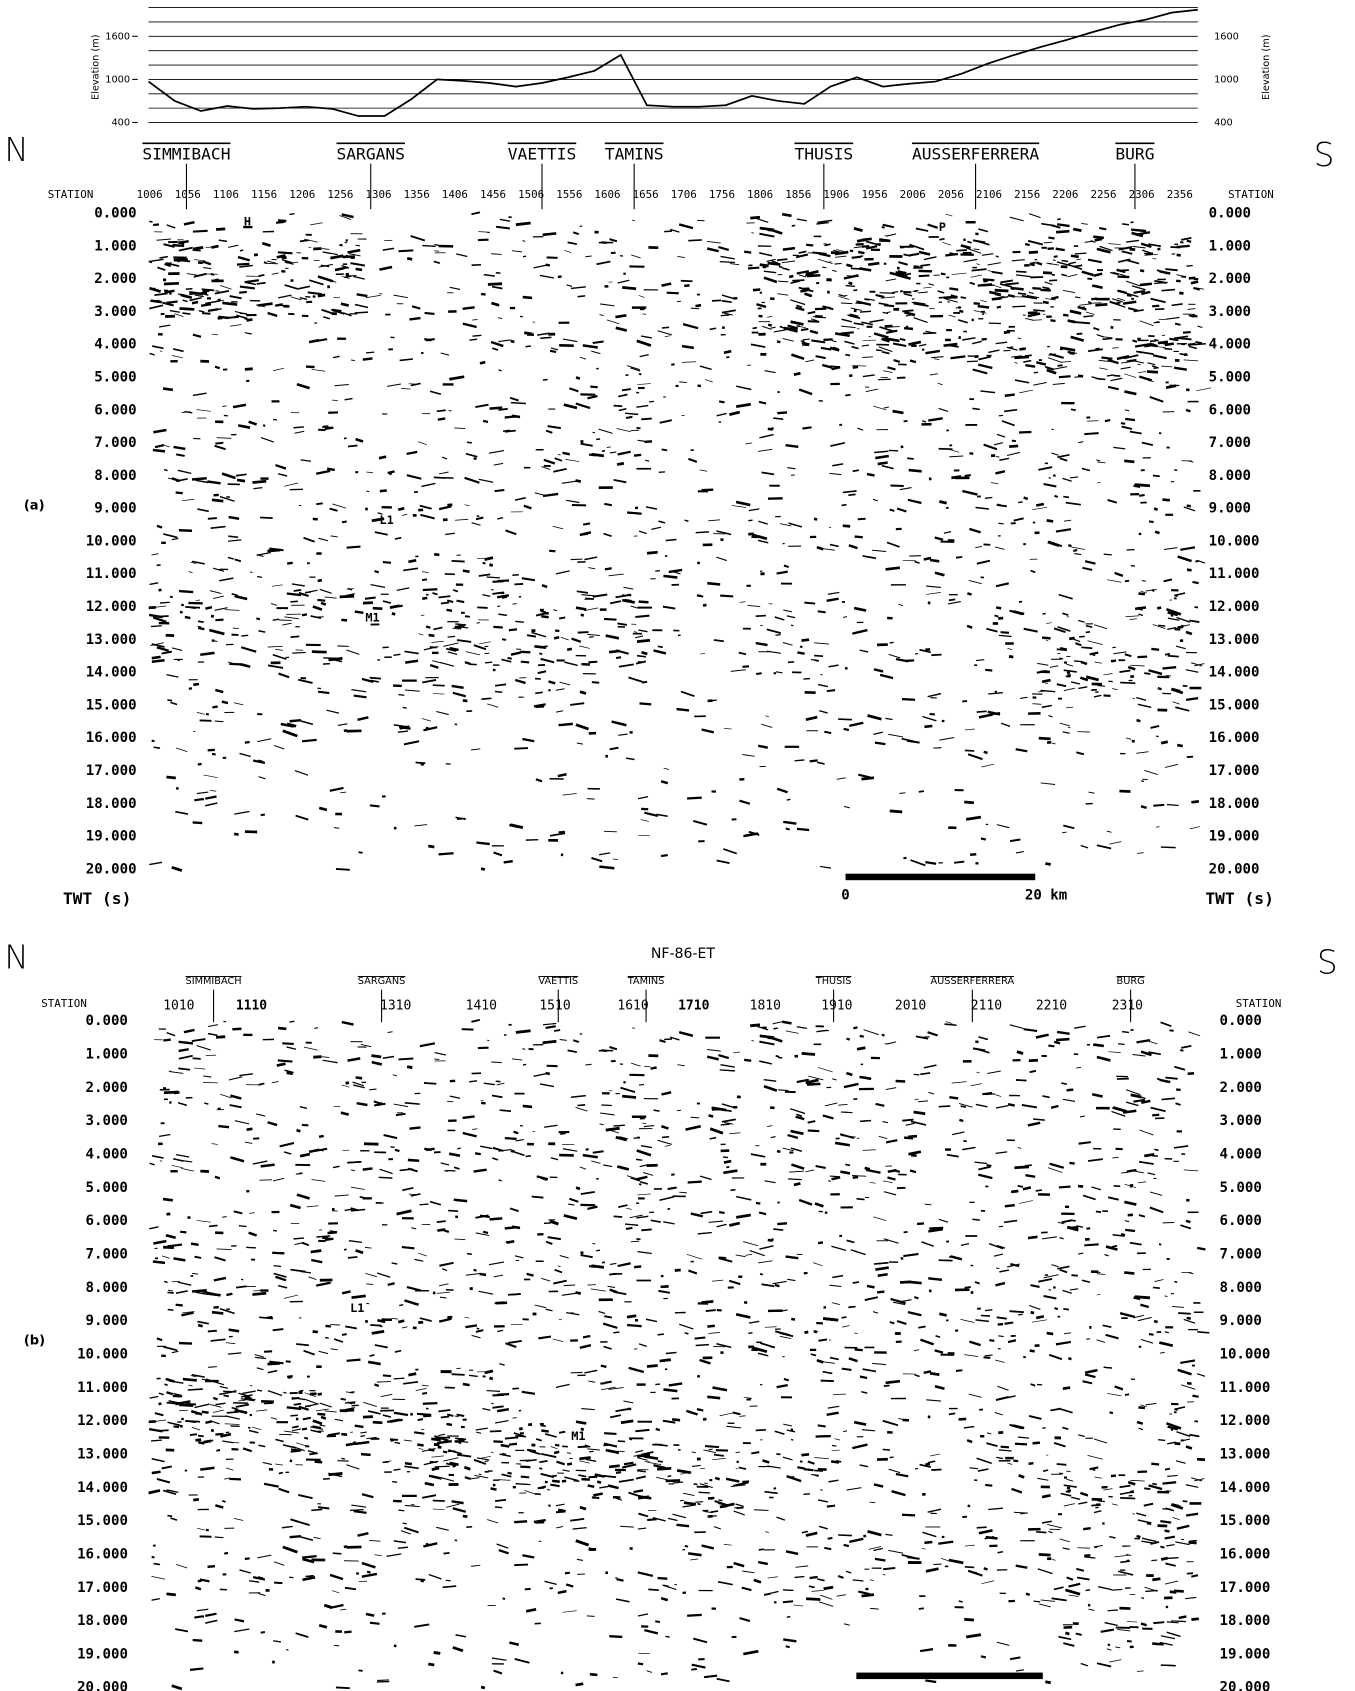 This screenshot has height=1691, width=1355. I want to click on twt-label: 16.000, so click(111, 738).